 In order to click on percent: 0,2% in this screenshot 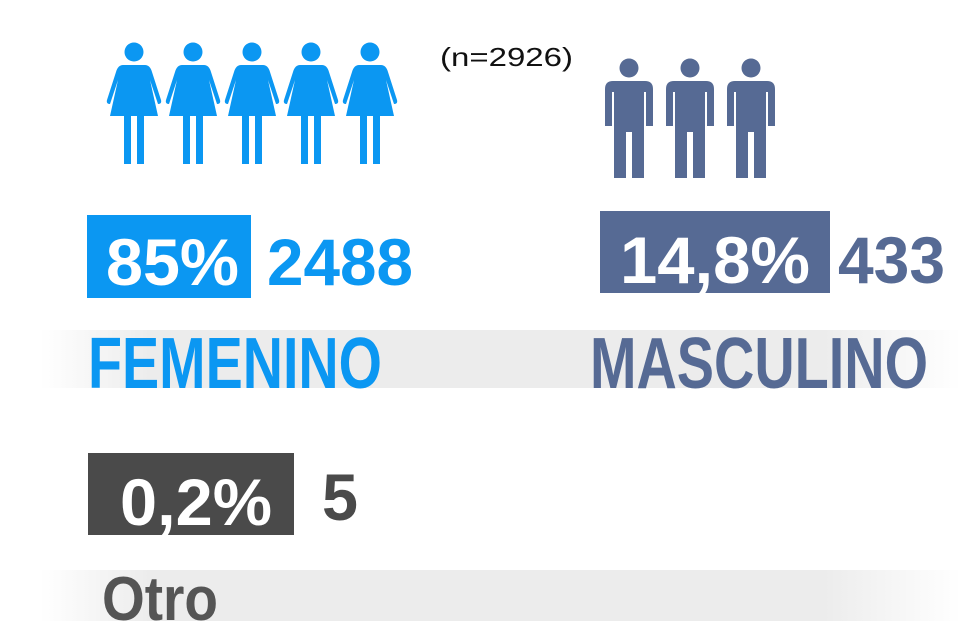, I will do `click(196, 502)`.